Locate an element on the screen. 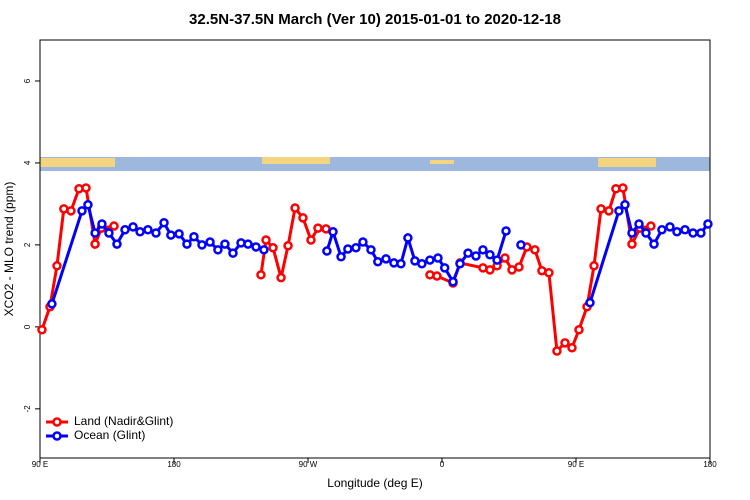 This screenshot has height=500, width=750. y-tick-label: 0 is located at coordinates (27, 326).